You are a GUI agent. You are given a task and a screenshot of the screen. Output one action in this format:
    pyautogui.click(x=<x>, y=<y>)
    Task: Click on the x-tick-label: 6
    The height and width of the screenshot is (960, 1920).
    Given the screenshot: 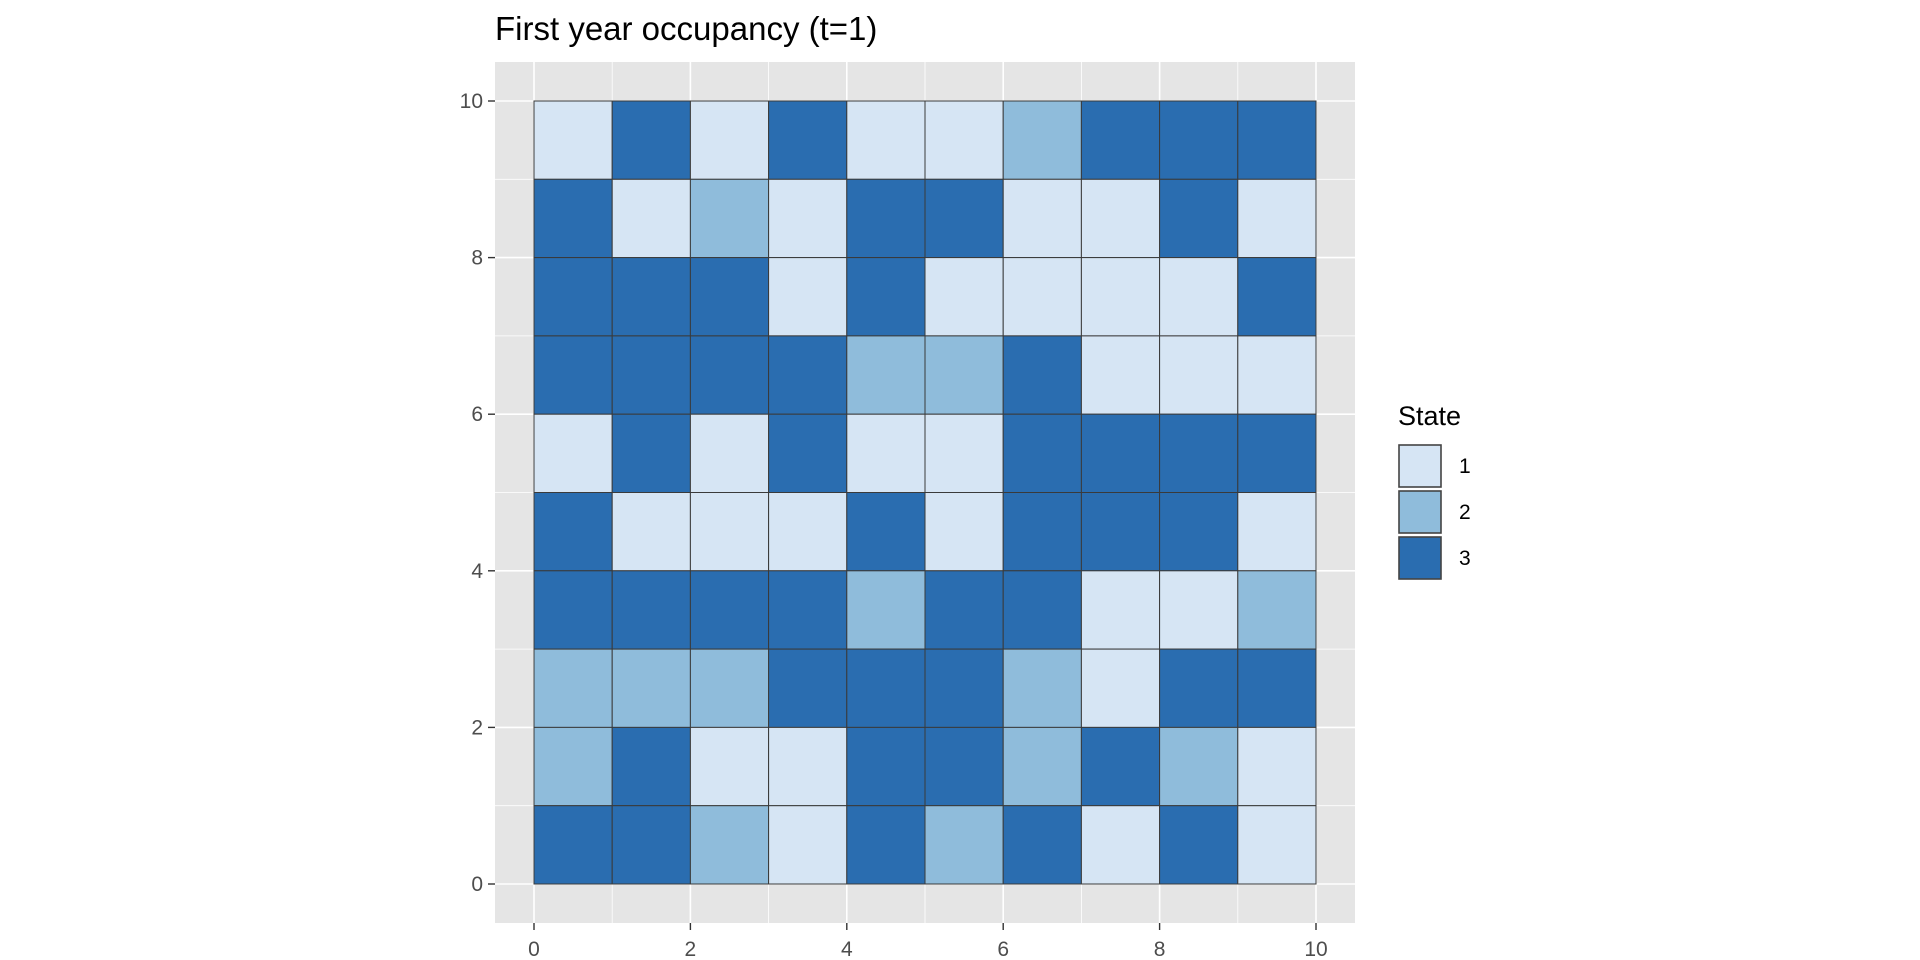 What is the action you would take?
    pyautogui.click(x=1003, y=949)
    